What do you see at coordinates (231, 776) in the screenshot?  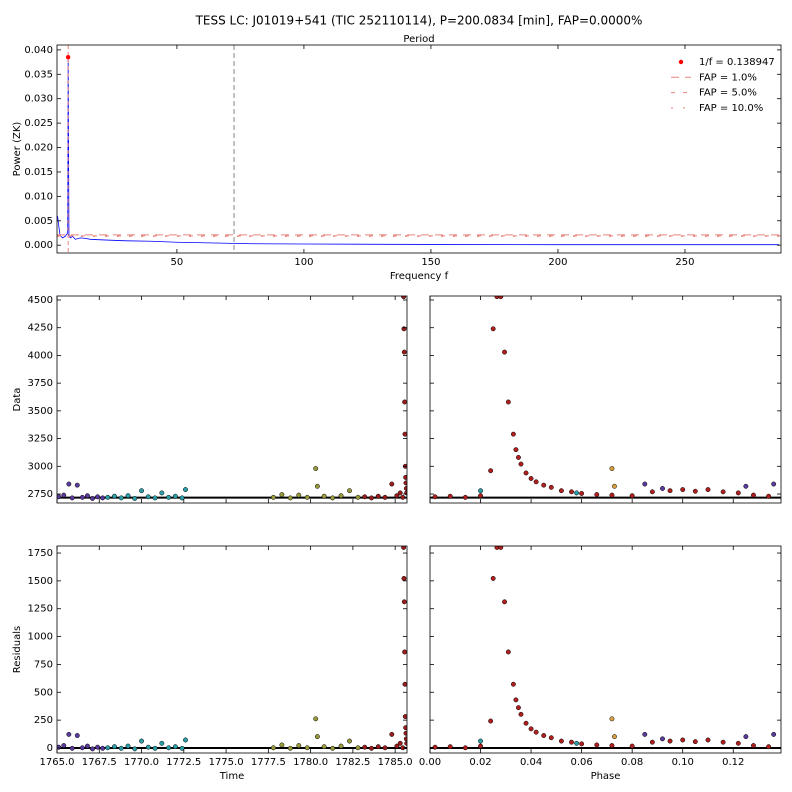 I see `x-axis-label: Time` at bounding box center [231, 776].